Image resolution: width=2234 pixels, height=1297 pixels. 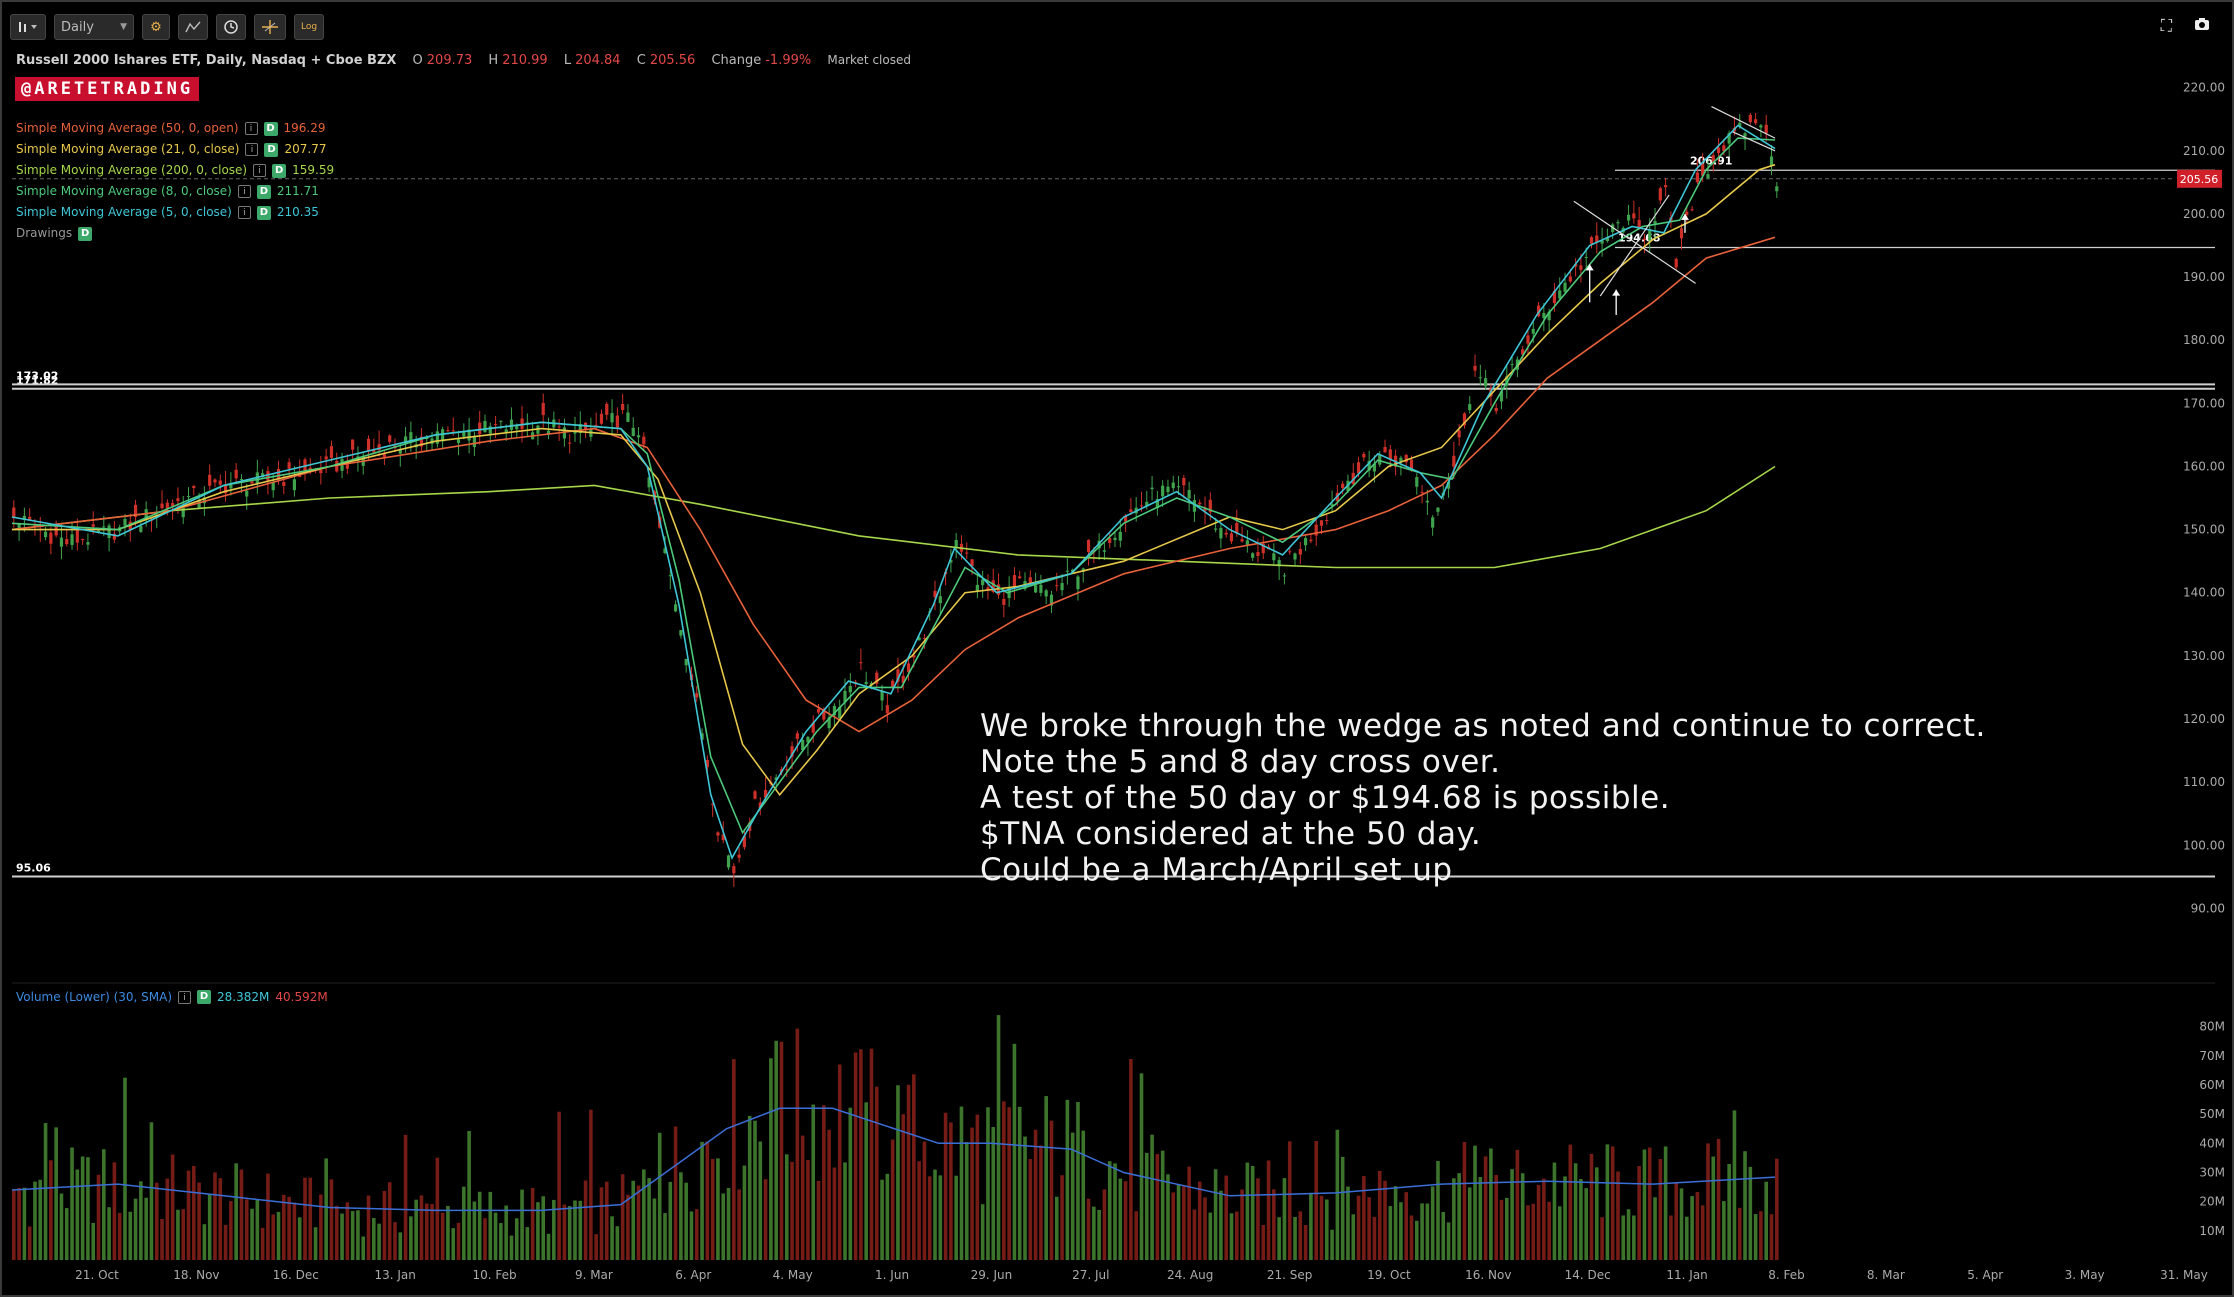 What do you see at coordinates (417, 60) in the screenshot?
I see `open-label: O` at bounding box center [417, 60].